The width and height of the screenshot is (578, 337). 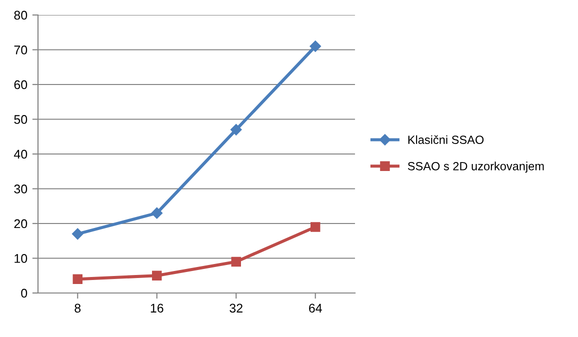 I want to click on y-tick-label: 20, so click(x=21, y=223).